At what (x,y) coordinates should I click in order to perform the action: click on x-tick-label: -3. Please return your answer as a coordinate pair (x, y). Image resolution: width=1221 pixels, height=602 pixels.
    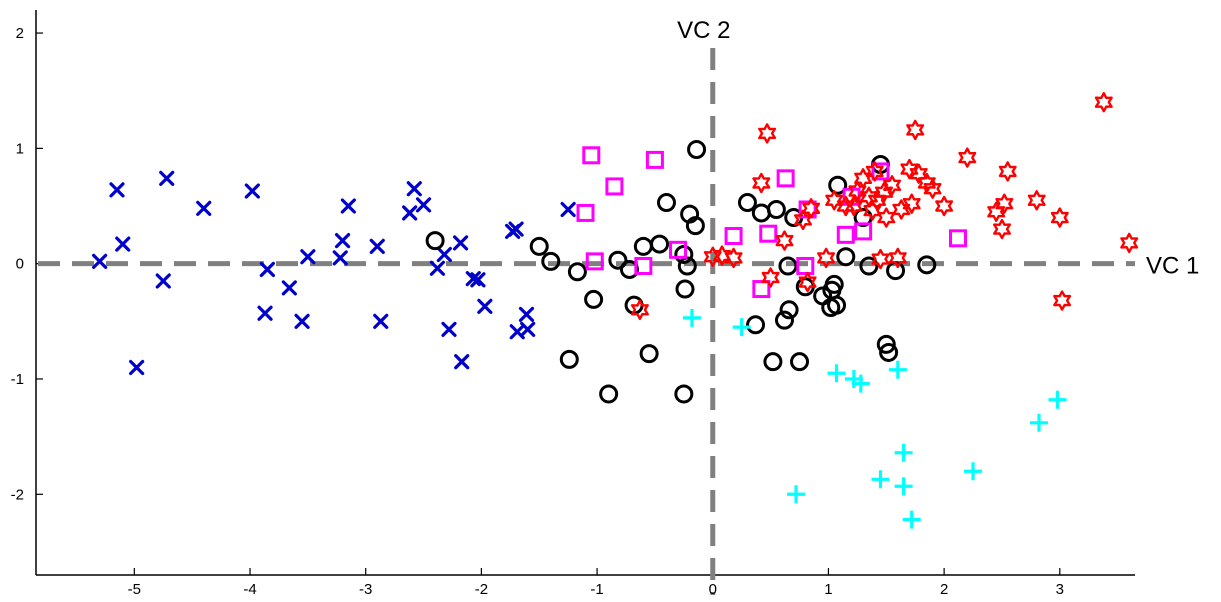
    Looking at the image, I should click on (365, 589).